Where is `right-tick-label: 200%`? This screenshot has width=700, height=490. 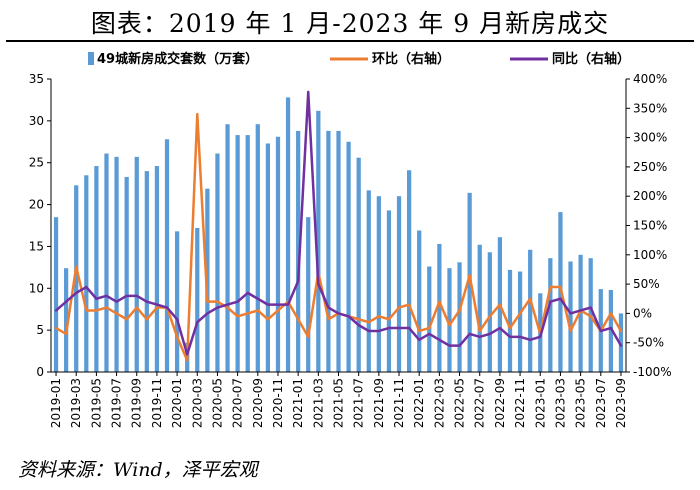 right-tick-label: 200% is located at coordinates (650, 196).